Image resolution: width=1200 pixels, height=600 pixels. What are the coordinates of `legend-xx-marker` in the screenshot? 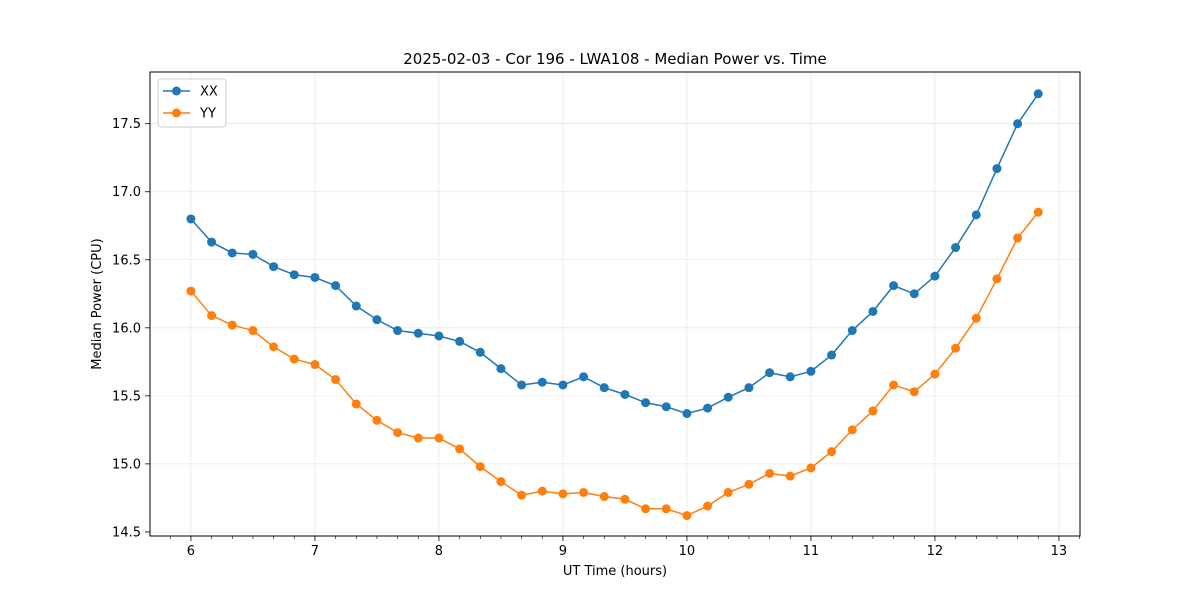 It's located at (176, 91).